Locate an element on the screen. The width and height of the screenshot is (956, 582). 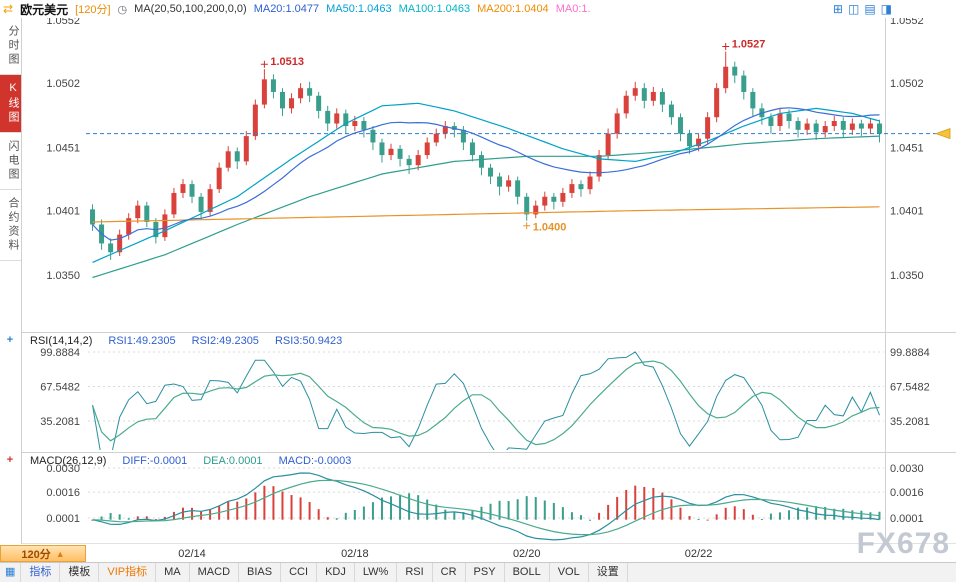
toolbar-item-kdj: KDJ is located at coordinates (336, 572).